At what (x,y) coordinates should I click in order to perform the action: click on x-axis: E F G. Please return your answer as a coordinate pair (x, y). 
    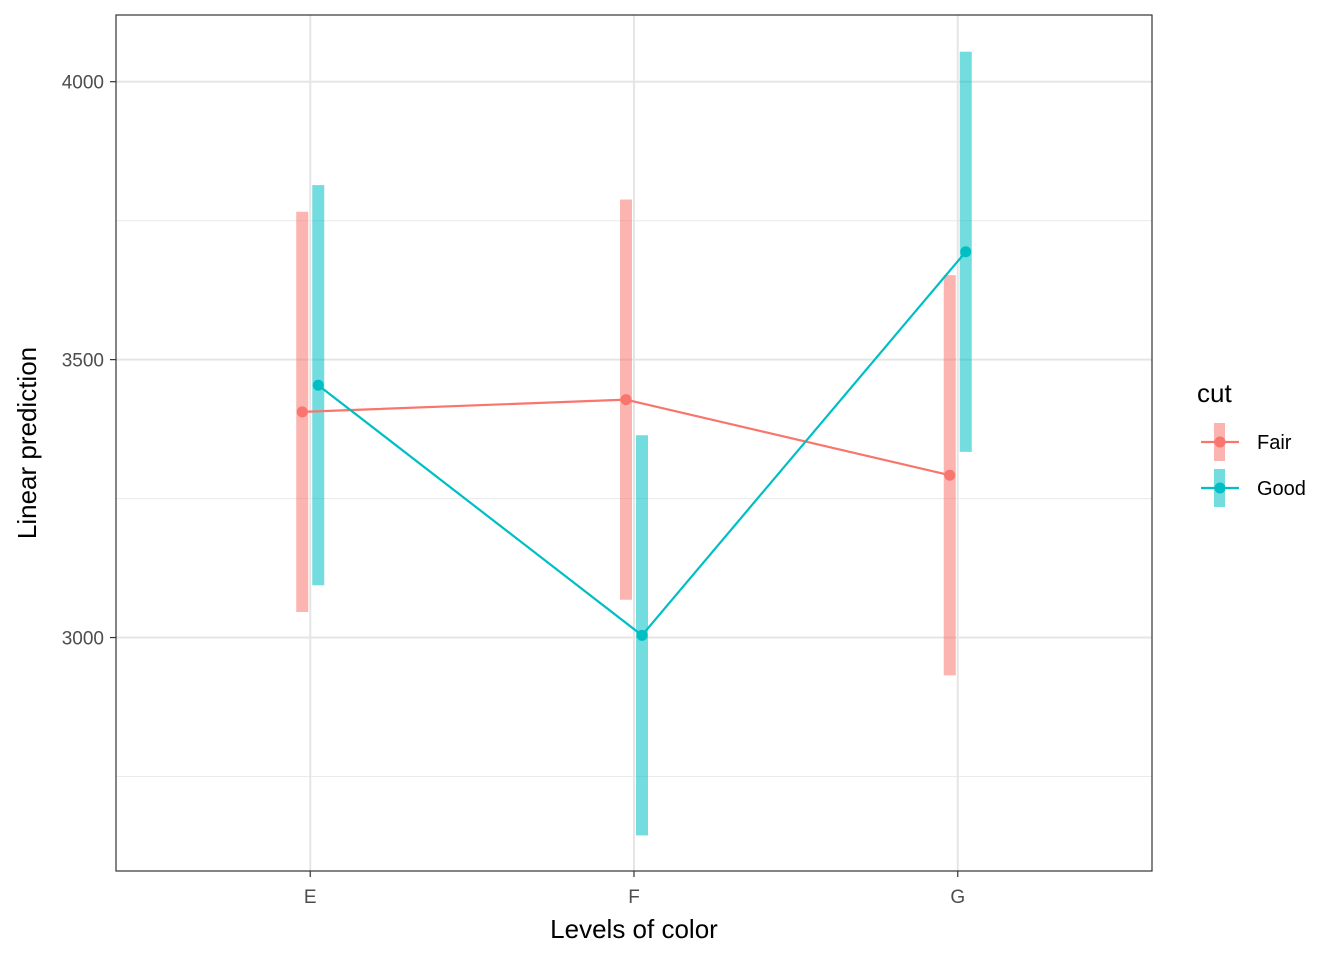
    Looking at the image, I should click on (634, 889).